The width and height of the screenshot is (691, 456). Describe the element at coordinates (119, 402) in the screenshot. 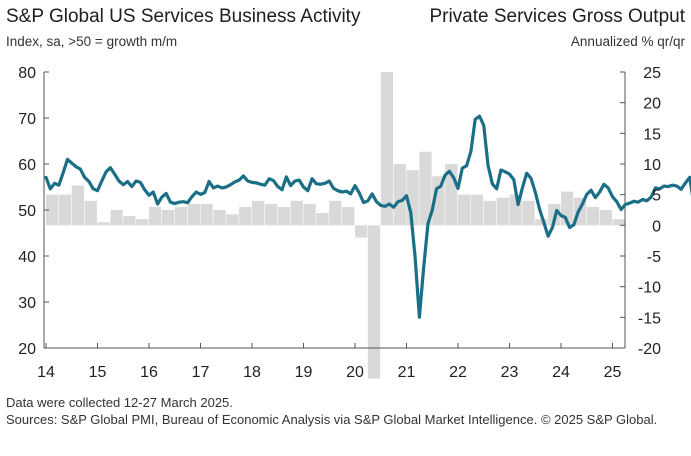

I see `collection-note: Data were collected 12-27 March 2025.` at that location.